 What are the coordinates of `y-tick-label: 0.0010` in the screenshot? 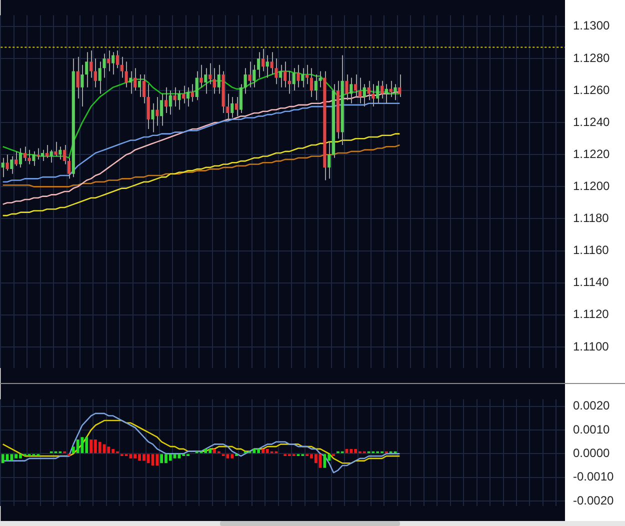 It's located at (591, 429).